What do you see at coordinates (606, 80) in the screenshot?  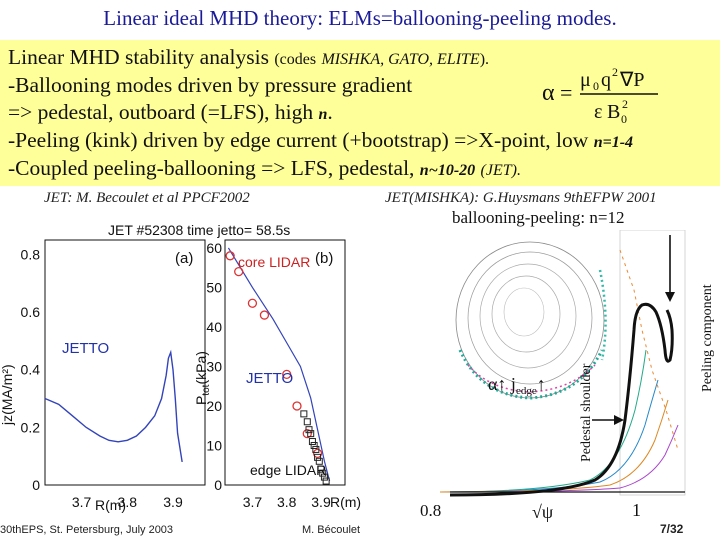 I see `formula-q: q` at bounding box center [606, 80].